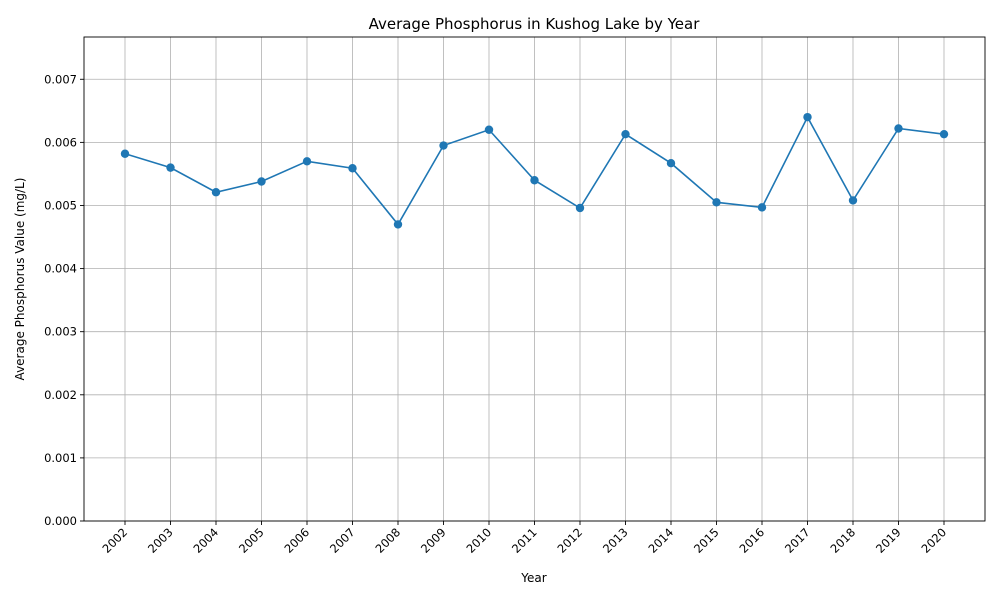  What do you see at coordinates (615, 540) in the screenshot?
I see `x-tick-label: 2013` at bounding box center [615, 540].